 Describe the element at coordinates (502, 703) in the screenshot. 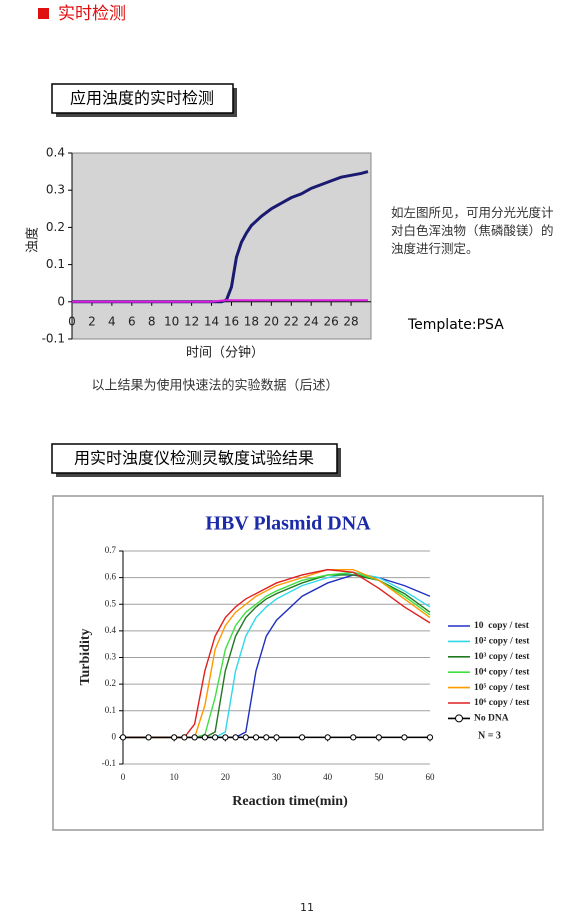

I see `legend-label: 10⁶ copy / test` at that location.